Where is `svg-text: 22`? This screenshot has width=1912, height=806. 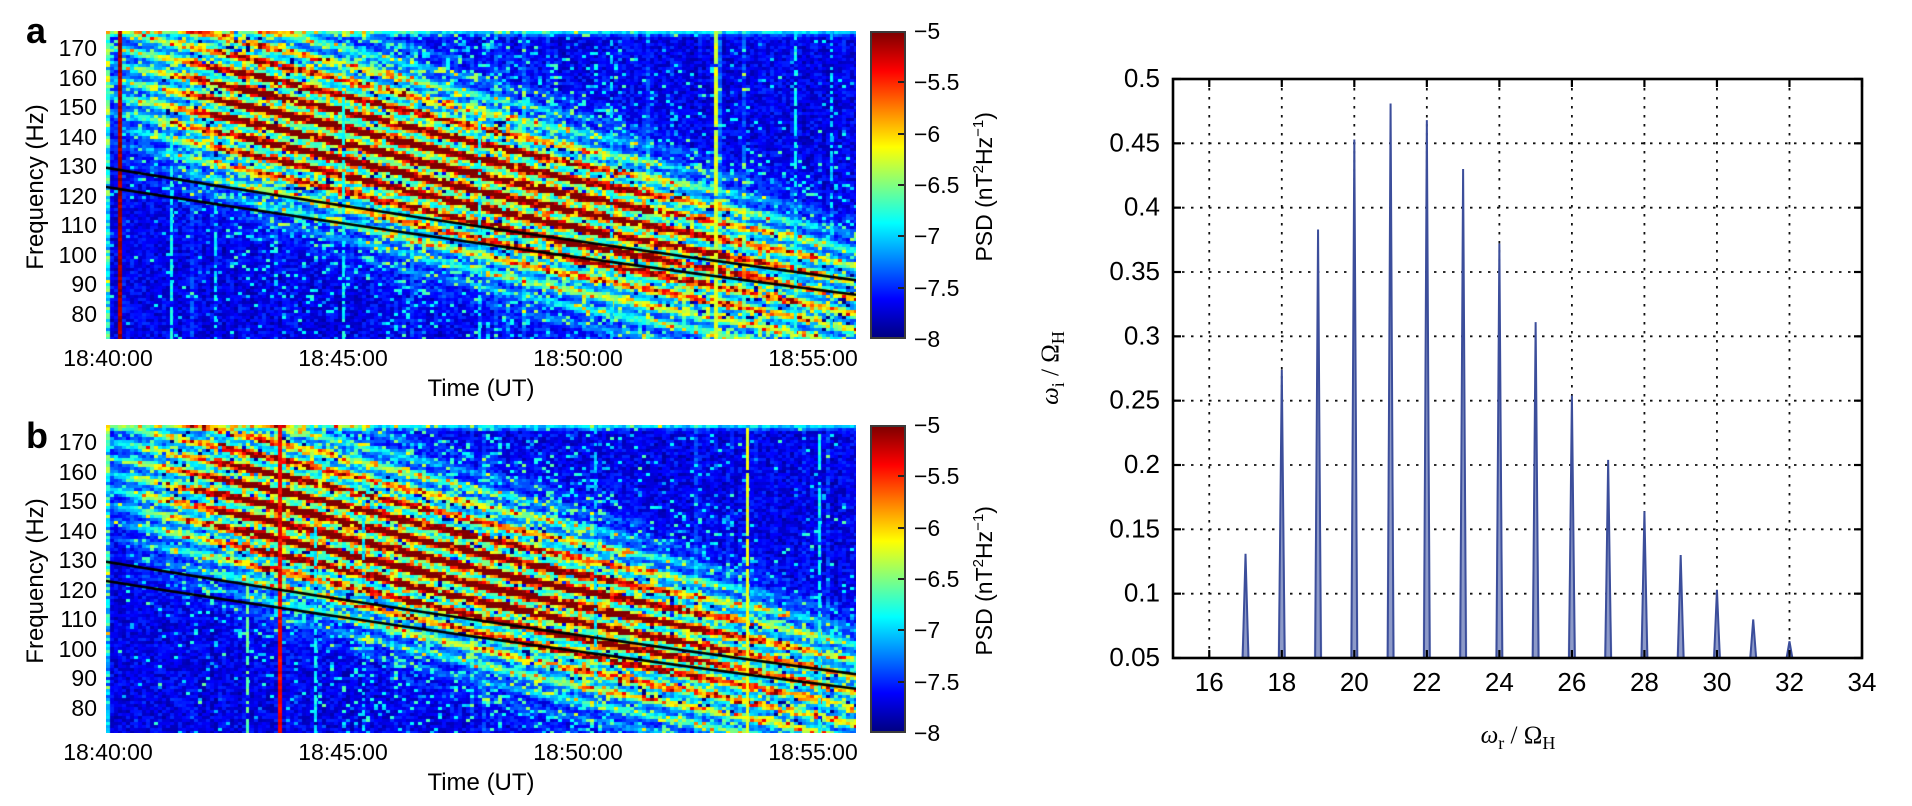 svg-text: 22 is located at coordinates (1426, 682).